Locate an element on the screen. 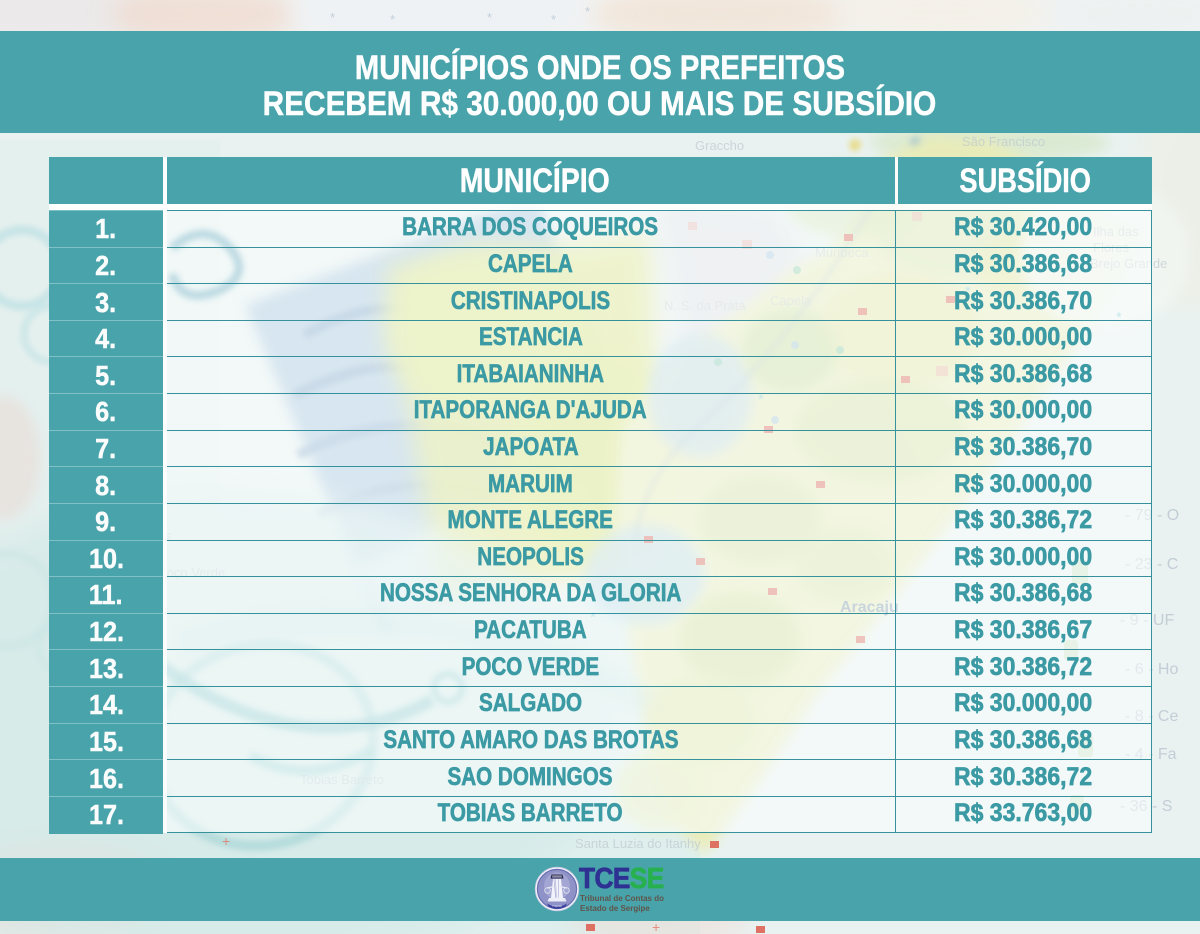  svg-text: TCE/SE is located at coordinates (557, 906).